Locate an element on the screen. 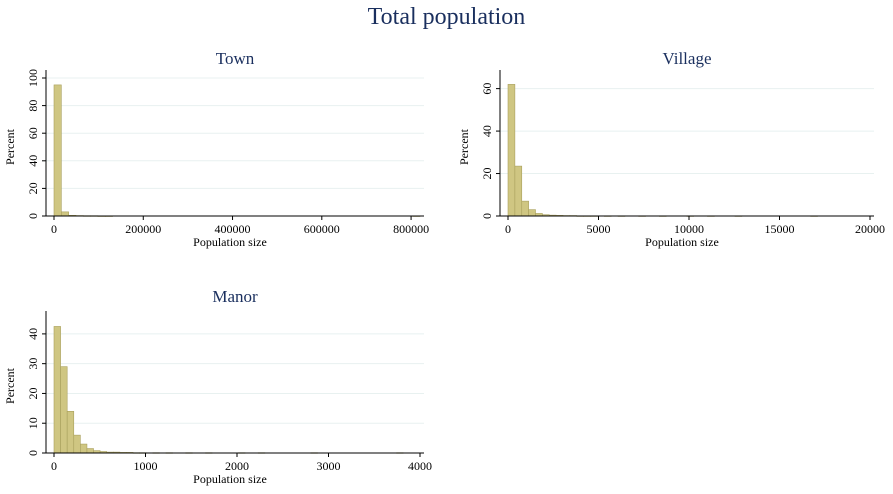  manor-x-tick-label: 1000 is located at coordinates (146, 466).